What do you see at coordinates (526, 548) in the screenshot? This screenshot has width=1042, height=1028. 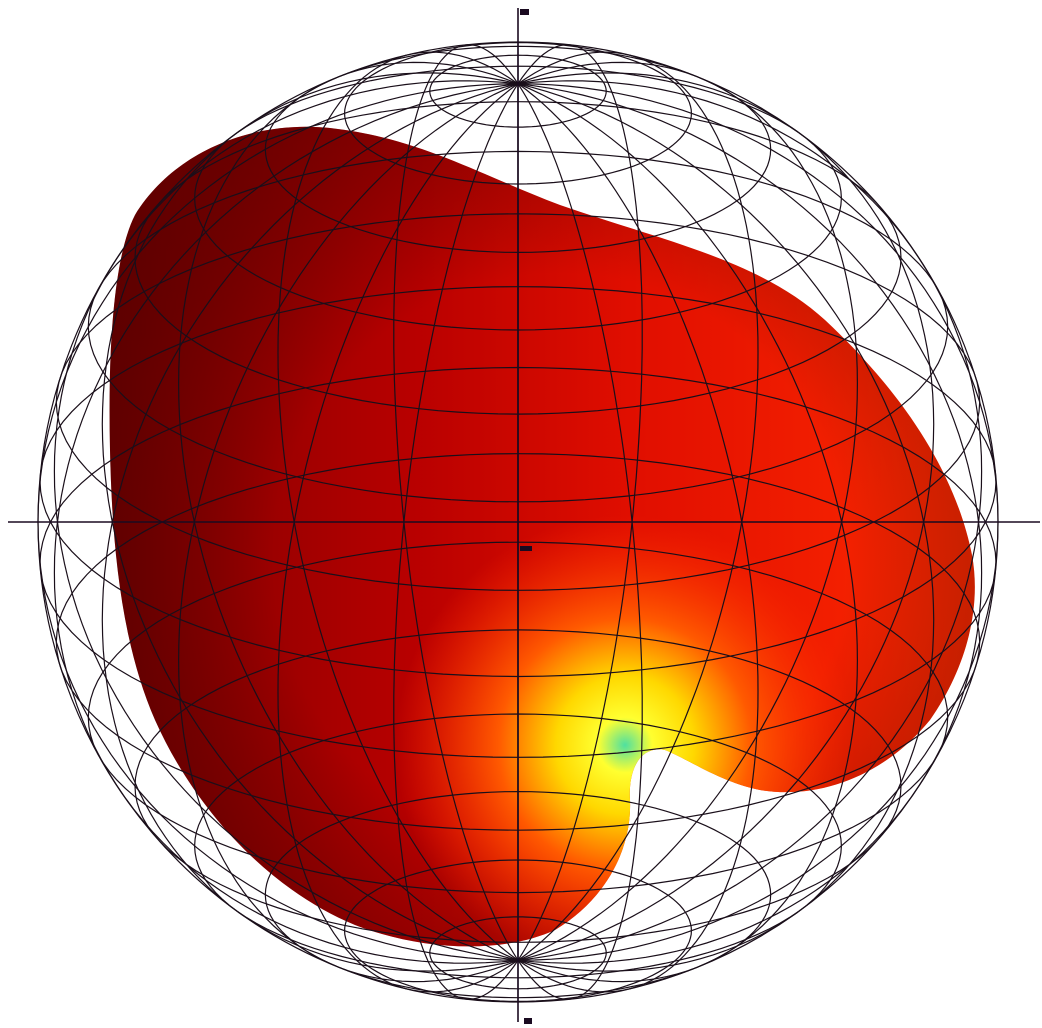 I see `axis-origin-marker` at bounding box center [526, 548].